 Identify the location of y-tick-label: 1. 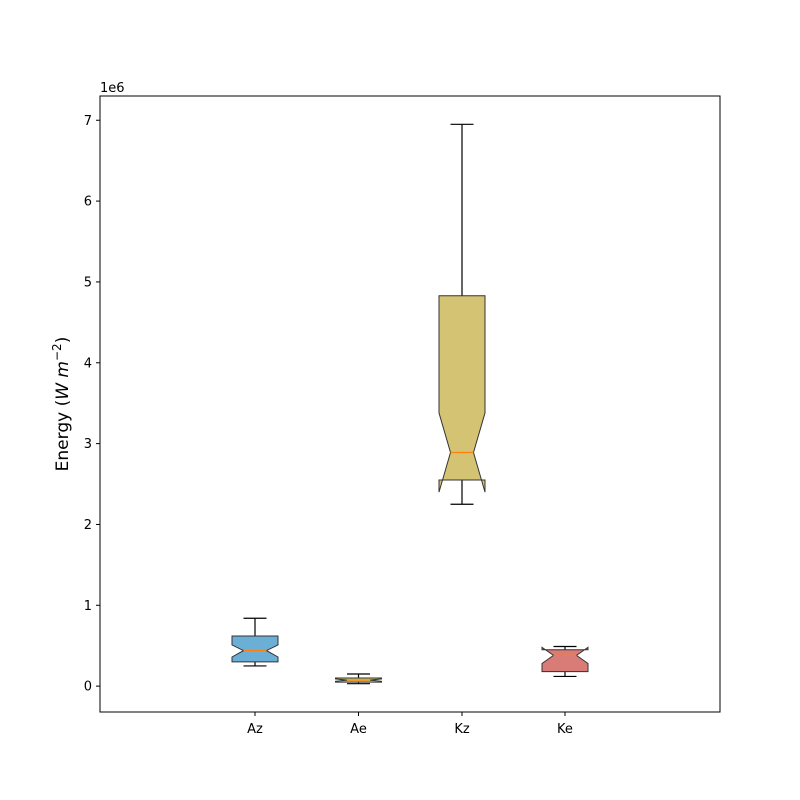
(88, 606).